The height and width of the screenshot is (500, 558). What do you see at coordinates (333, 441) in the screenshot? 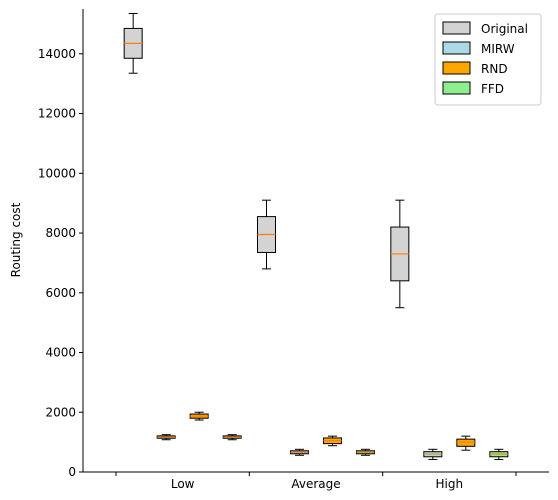
I see `box-rnd-average` at bounding box center [333, 441].